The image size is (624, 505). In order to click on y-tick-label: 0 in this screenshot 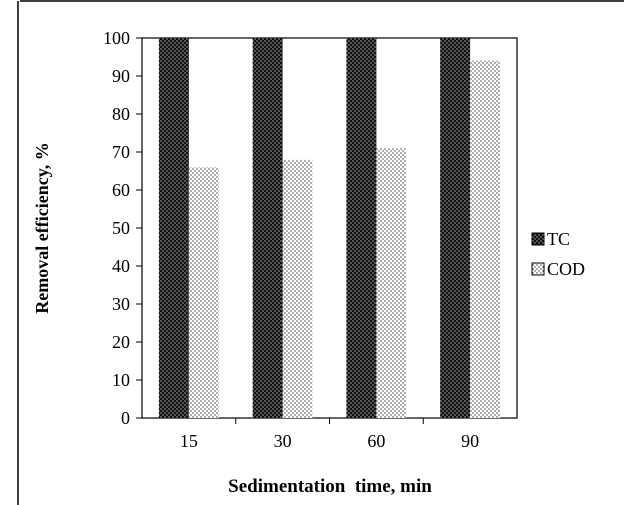, I will do `click(125, 418)`.